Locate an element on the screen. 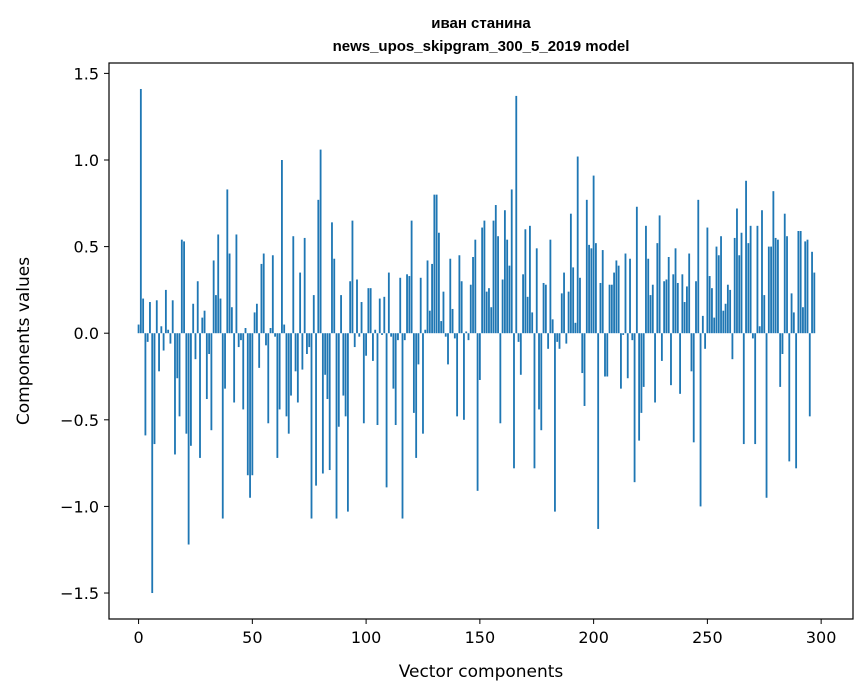 Image resolution: width=867 pixels, height=696 pixels. y-tick-label: −0.5 is located at coordinates (79, 420).